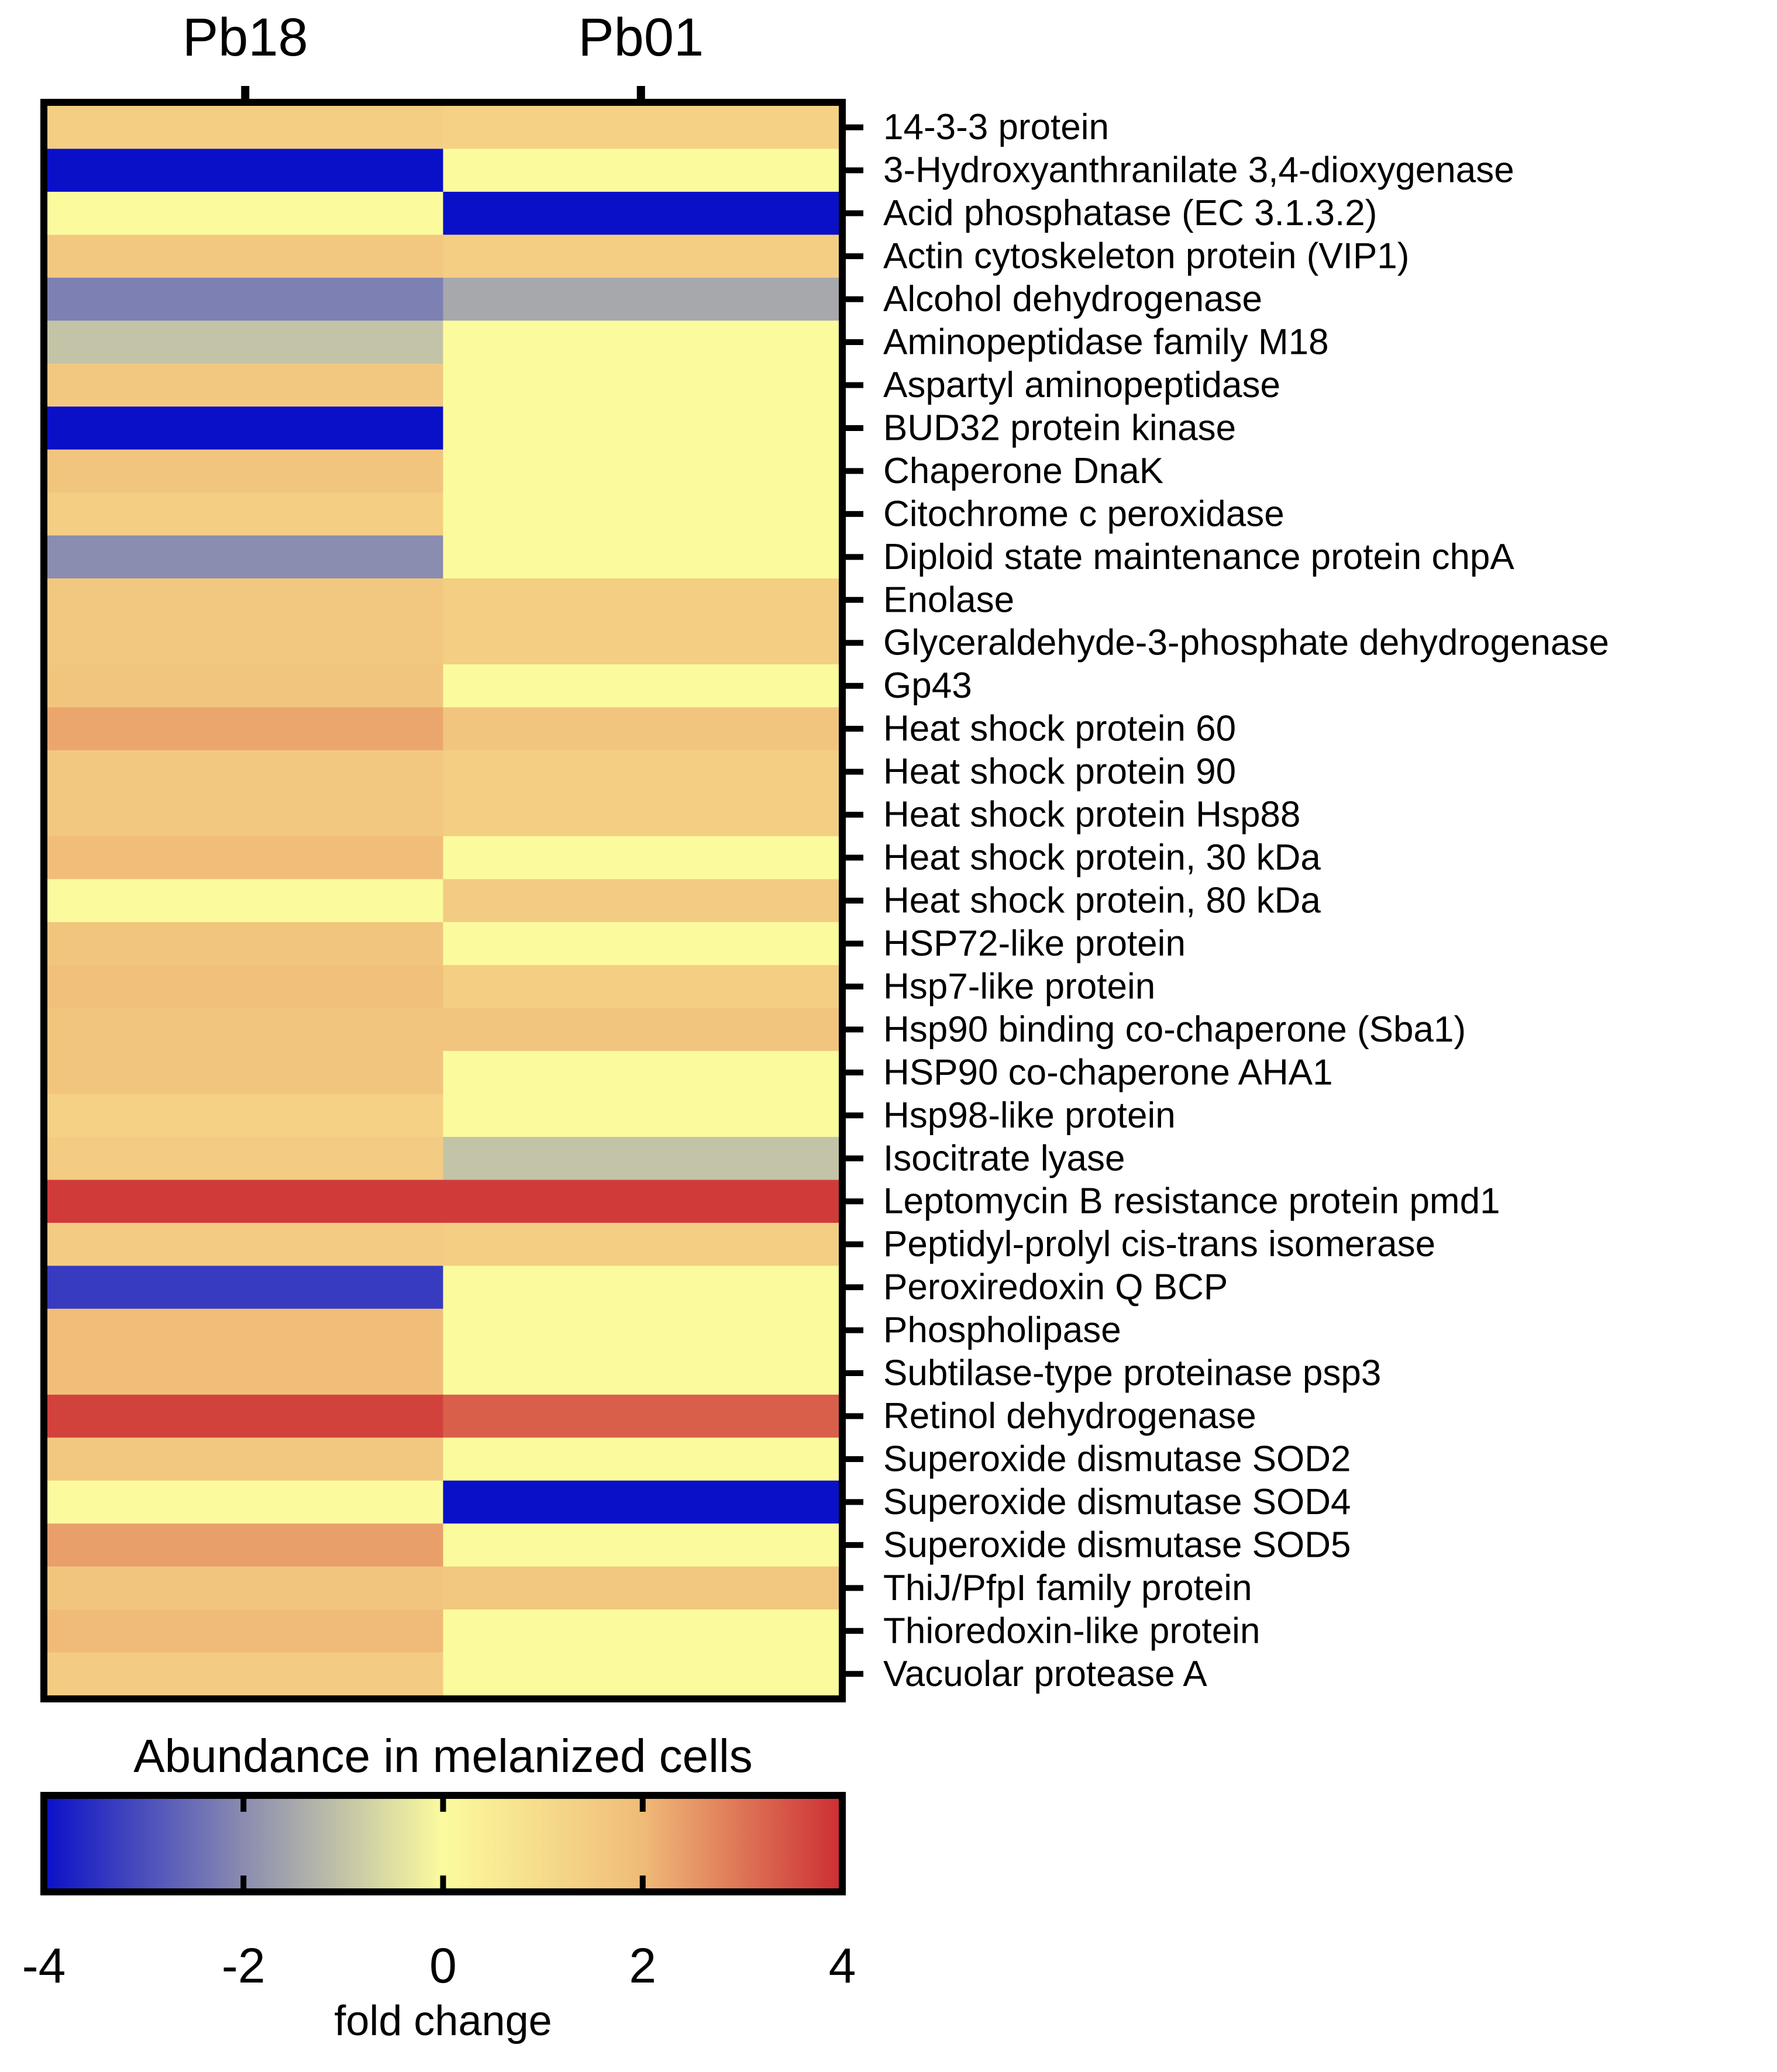 This screenshot has width=1777, height=2072. I want to click on colorbar-axis-label: fold change, so click(443, 2021).